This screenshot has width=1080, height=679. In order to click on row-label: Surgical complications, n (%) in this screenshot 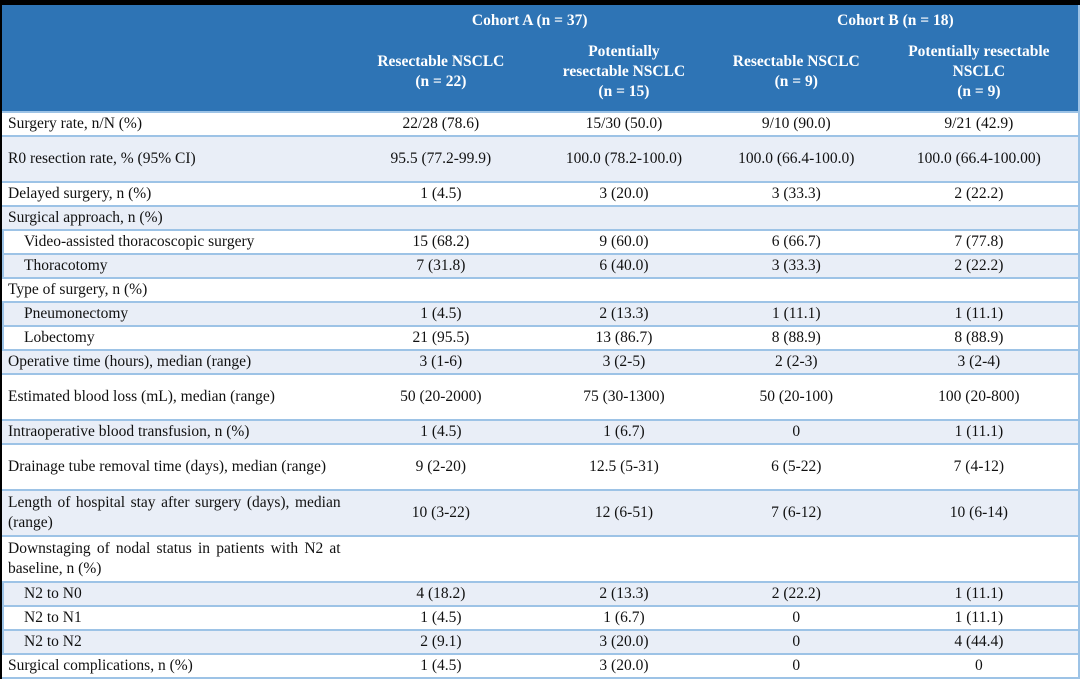, I will do `click(174, 665)`.